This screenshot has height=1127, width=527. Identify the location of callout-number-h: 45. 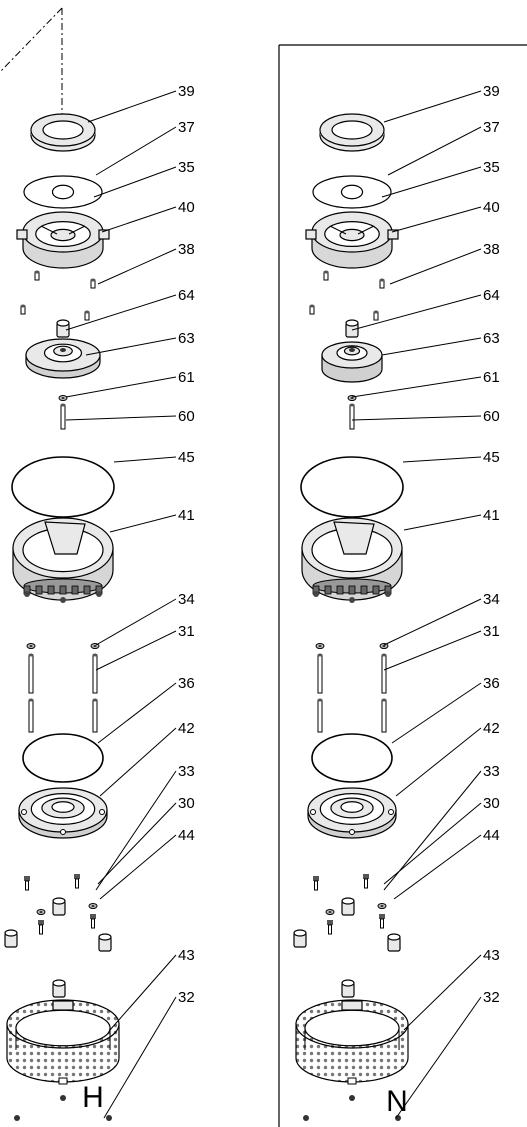
(186, 457).